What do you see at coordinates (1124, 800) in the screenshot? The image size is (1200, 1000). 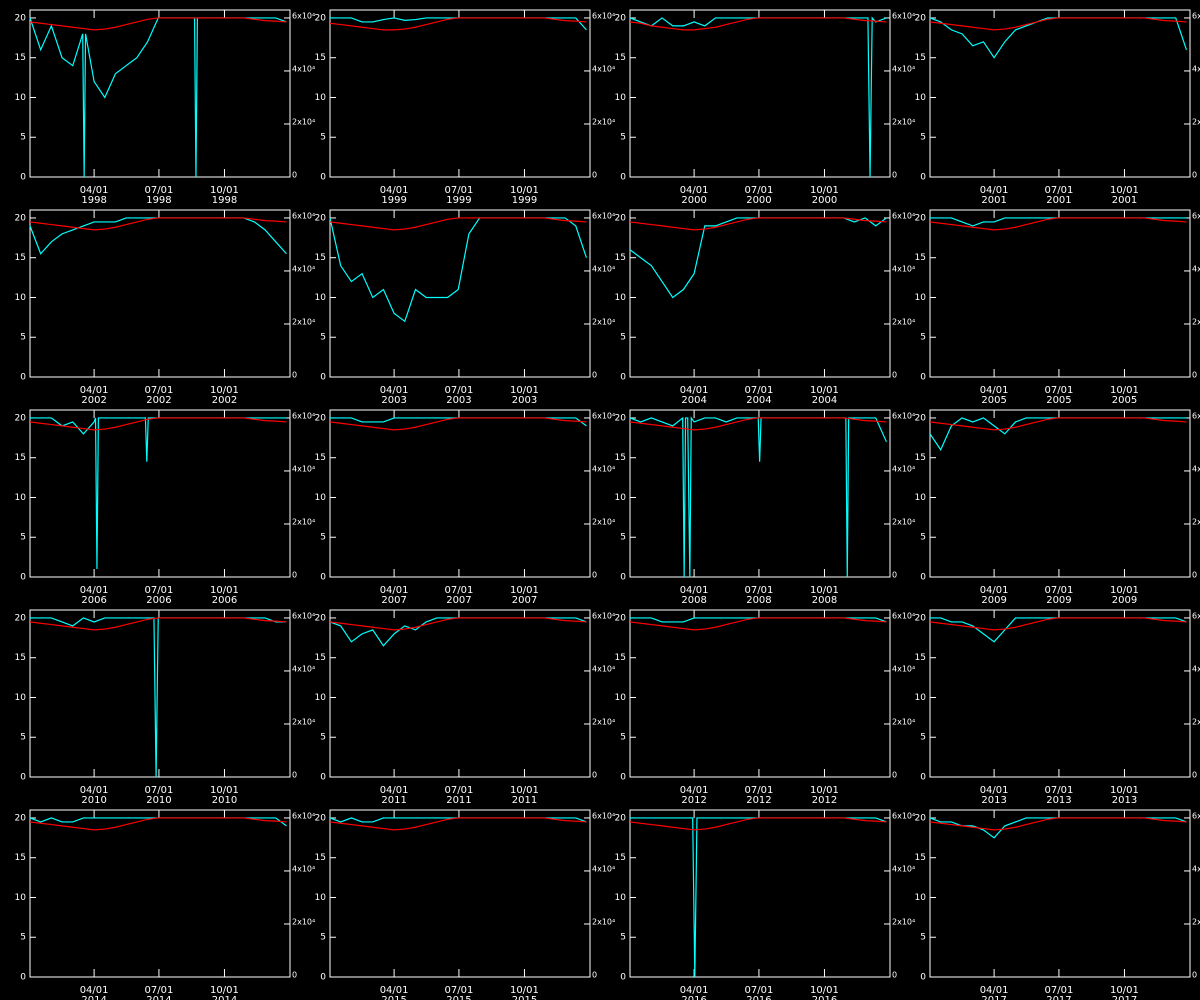 I see `x-tick-year: 2013` at bounding box center [1124, 800].